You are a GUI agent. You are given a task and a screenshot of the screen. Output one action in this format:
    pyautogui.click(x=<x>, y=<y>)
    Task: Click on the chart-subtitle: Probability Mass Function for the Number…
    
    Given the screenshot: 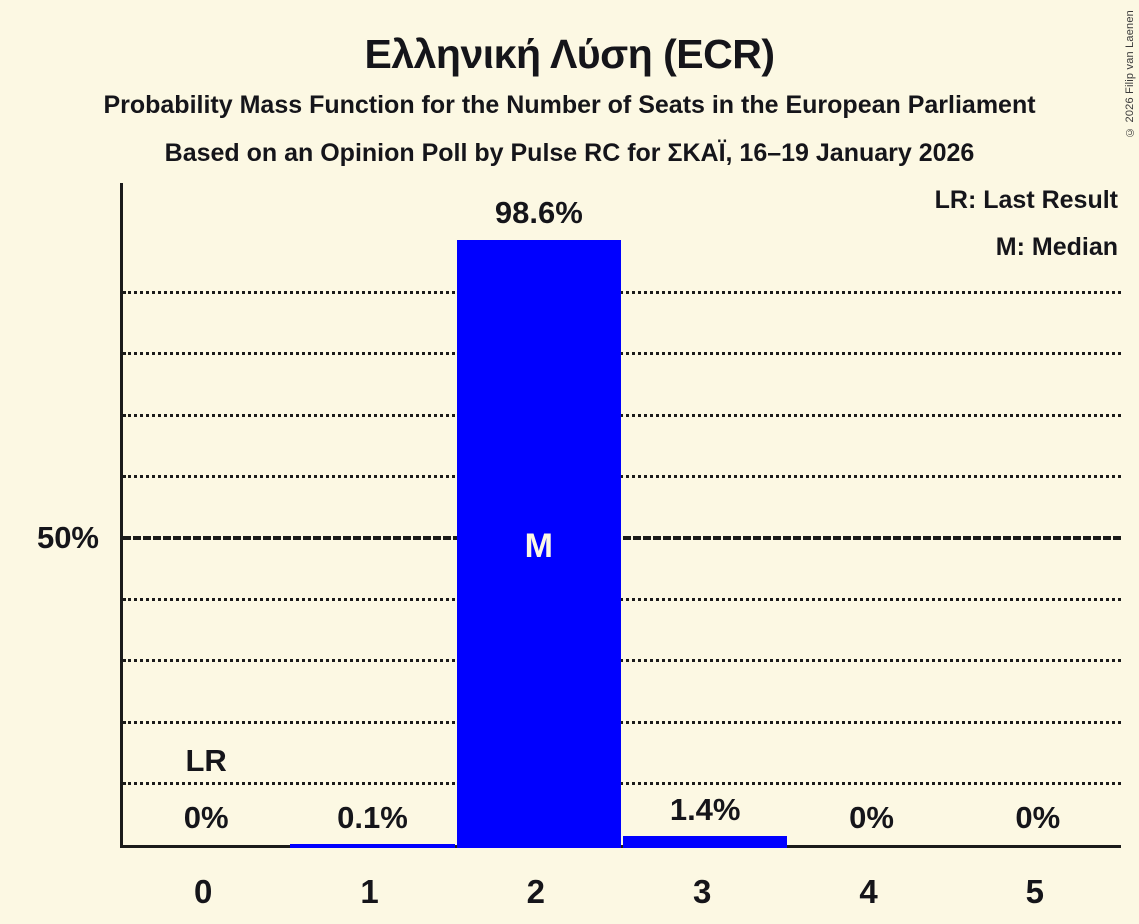 What is the action you would take?
    pyautogui.click(x=569, y=105)
    